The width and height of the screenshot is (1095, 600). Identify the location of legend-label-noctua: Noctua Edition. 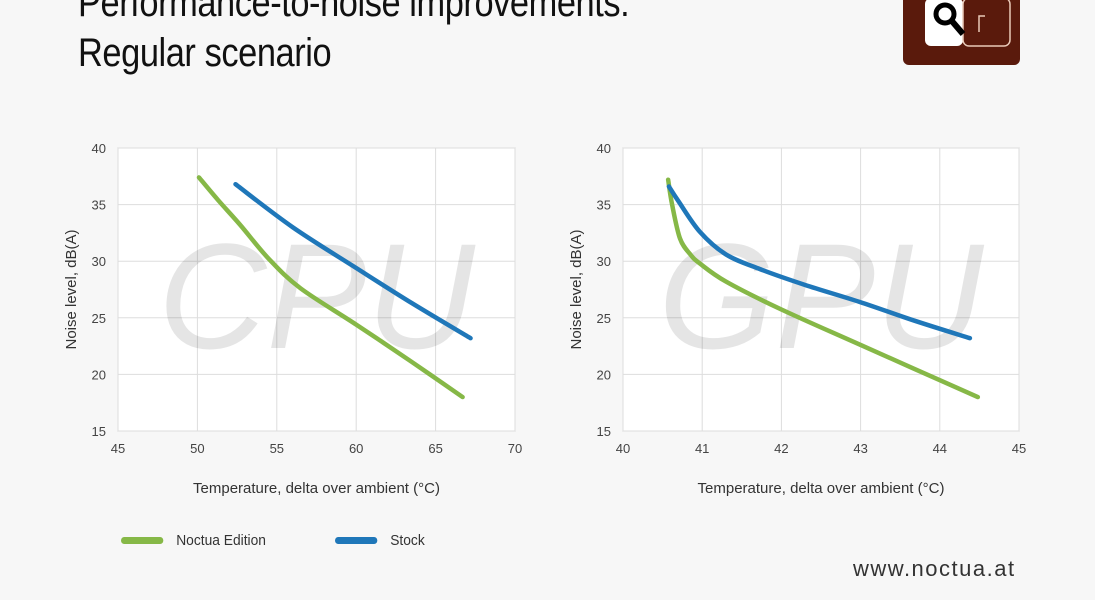
(221, 540).